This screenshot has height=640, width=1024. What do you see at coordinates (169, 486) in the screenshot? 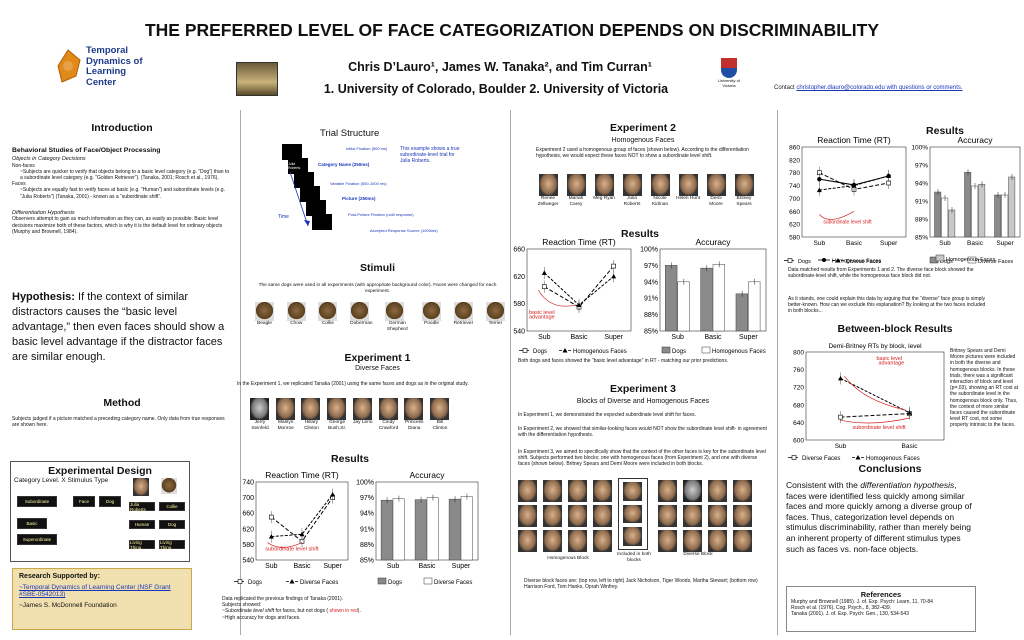
I see `design-dog-thumb` at bounding box center [169, 486].